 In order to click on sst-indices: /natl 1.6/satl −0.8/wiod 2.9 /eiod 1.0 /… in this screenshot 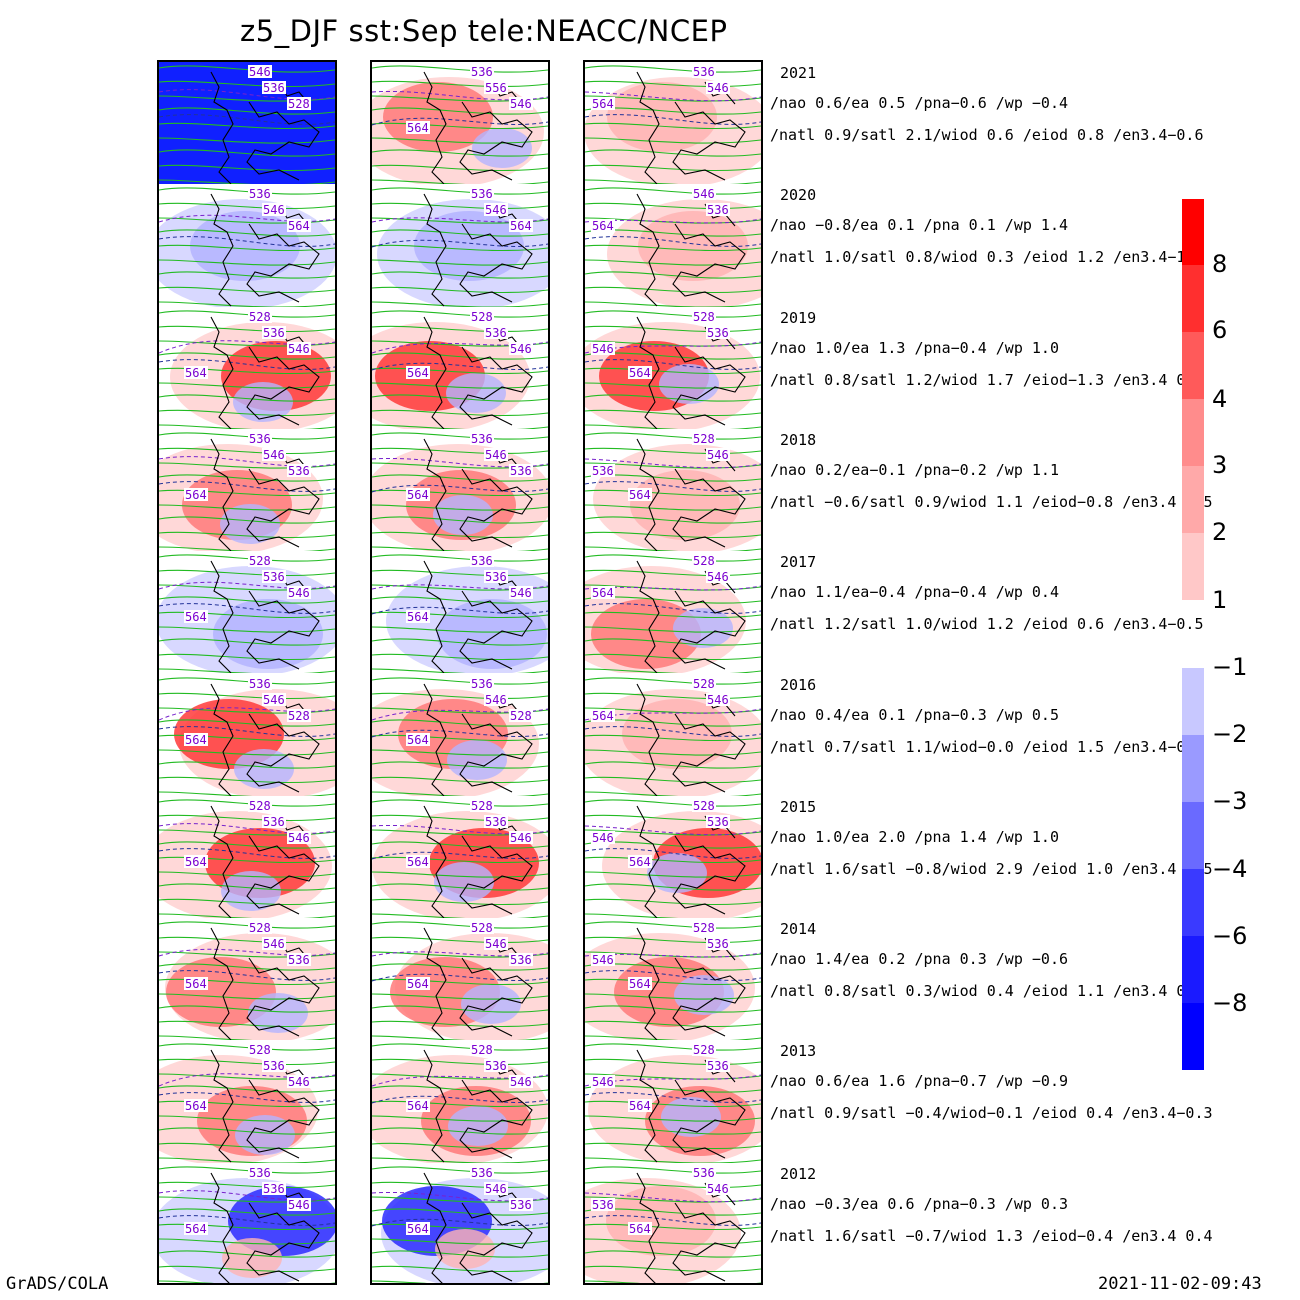, I will do `click(991, 868)`.